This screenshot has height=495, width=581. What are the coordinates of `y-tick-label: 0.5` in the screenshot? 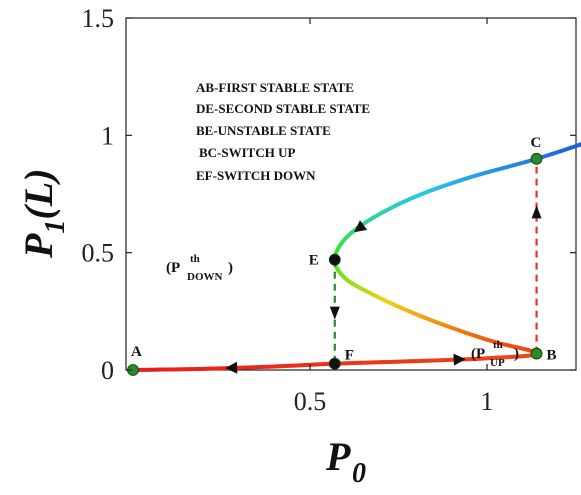 It's located at (98, 253).